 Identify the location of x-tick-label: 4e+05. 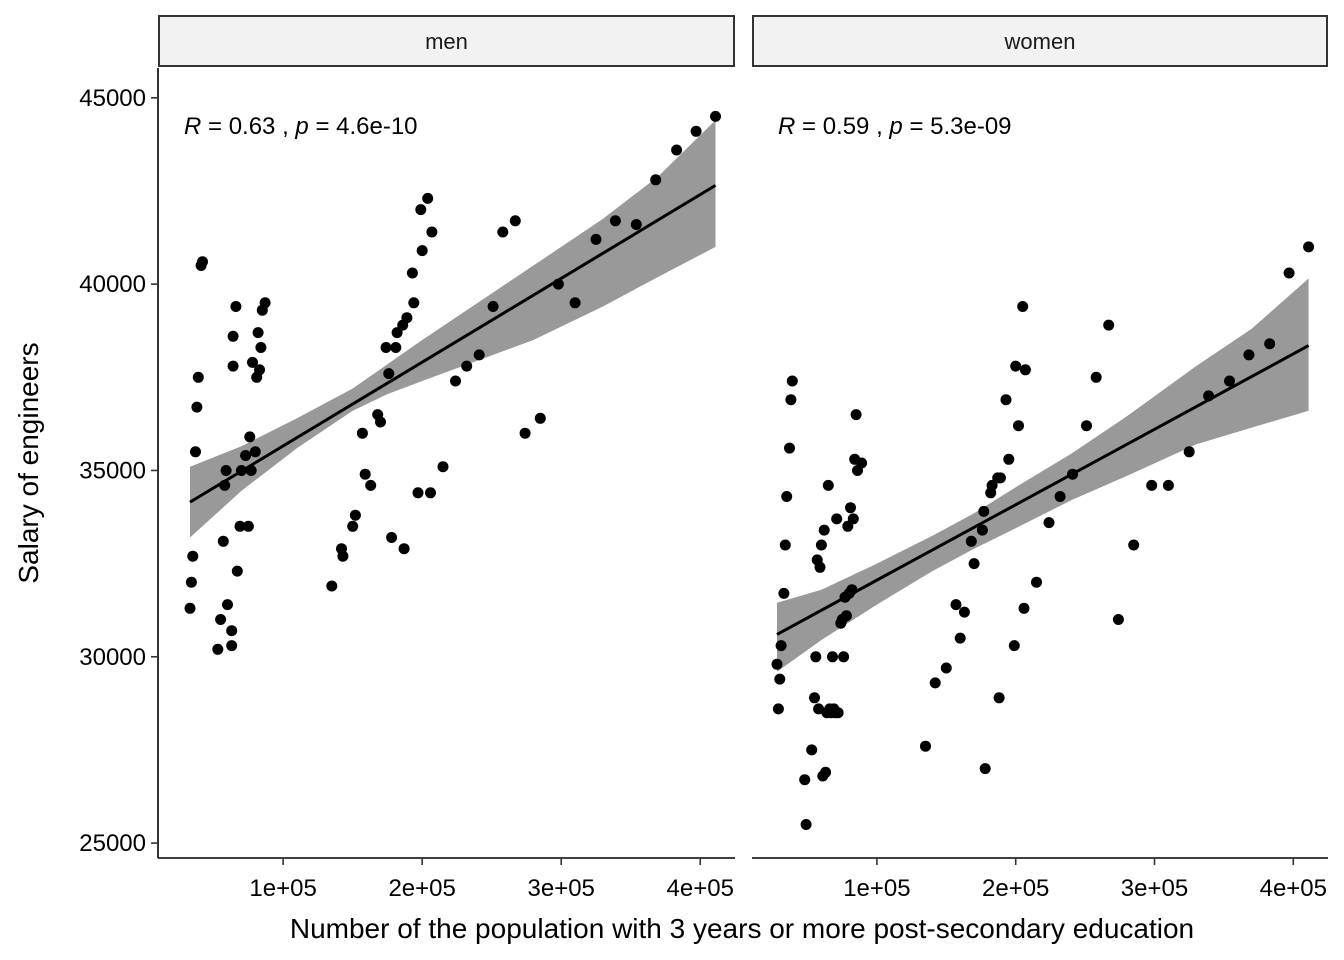
(700, 888).